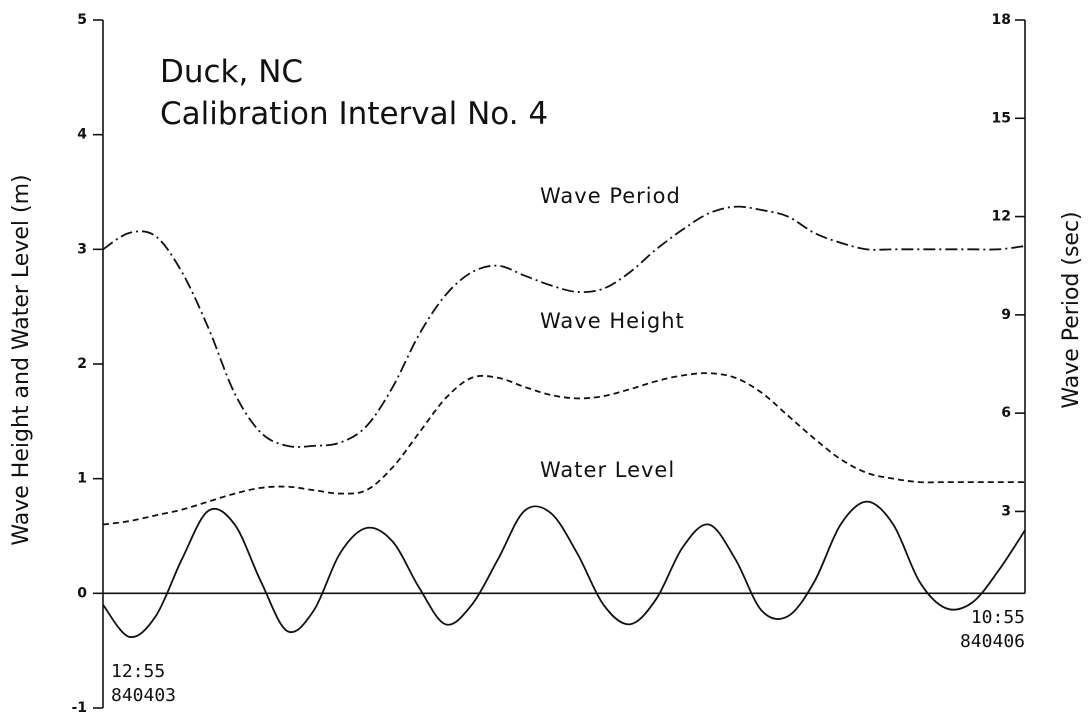  Describe the element at coordinates (82, 249) in the screenshot. I see `y-tick-label: 3` at that location.